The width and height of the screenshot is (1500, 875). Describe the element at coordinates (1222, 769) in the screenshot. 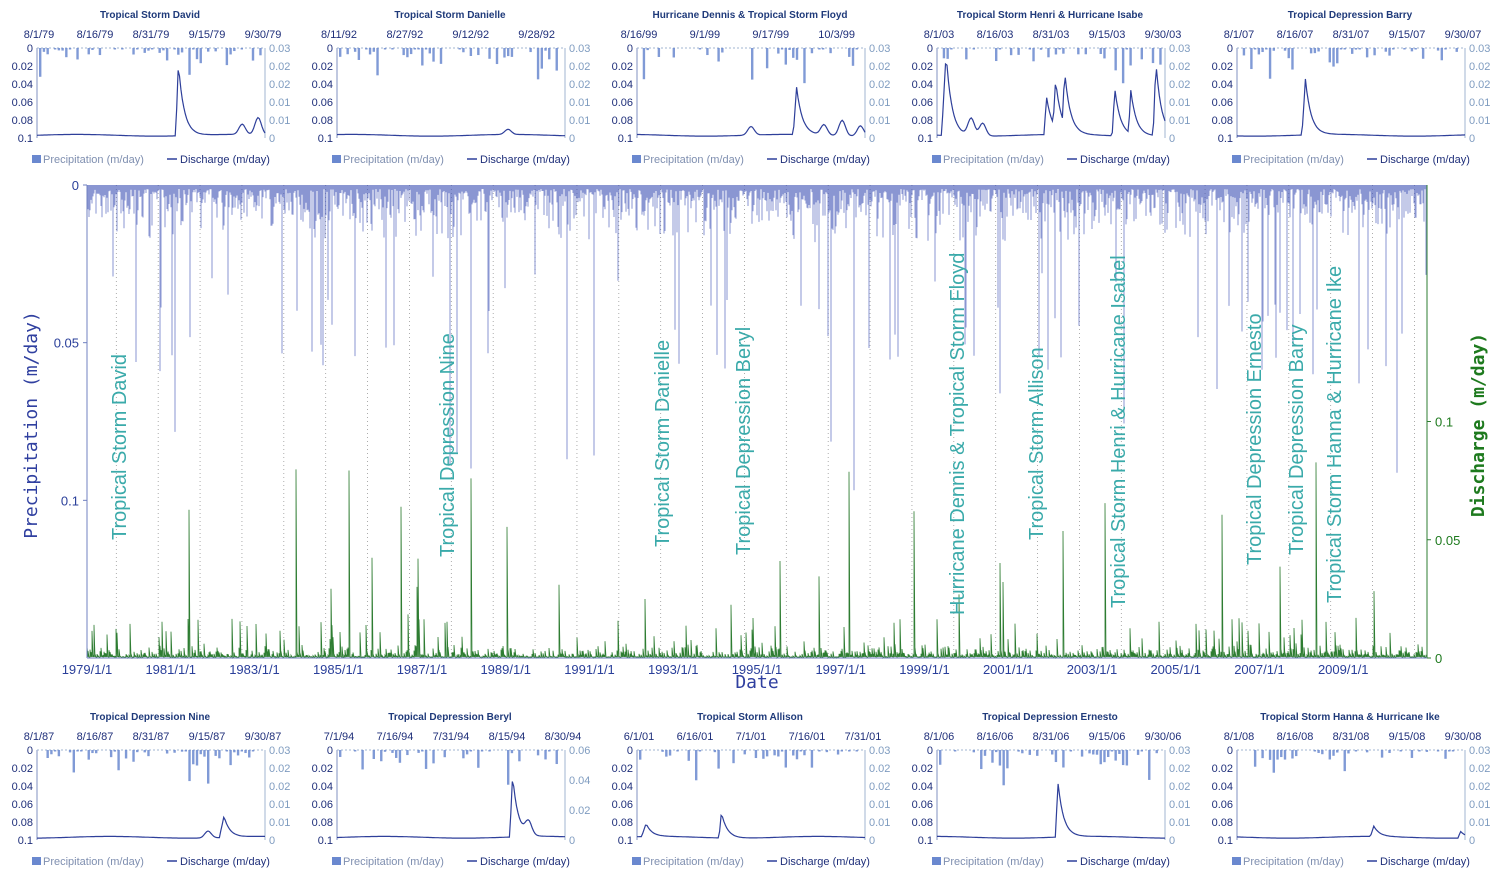

I see `left-tick-label: 0.02` at that location.